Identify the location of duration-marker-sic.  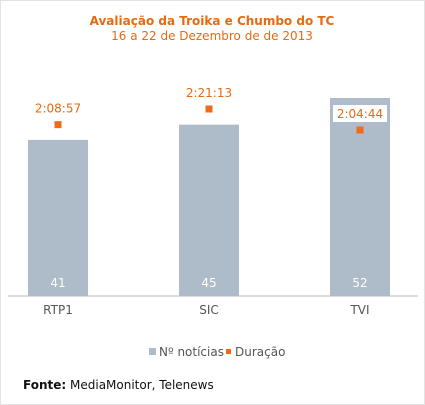
(209, 109).